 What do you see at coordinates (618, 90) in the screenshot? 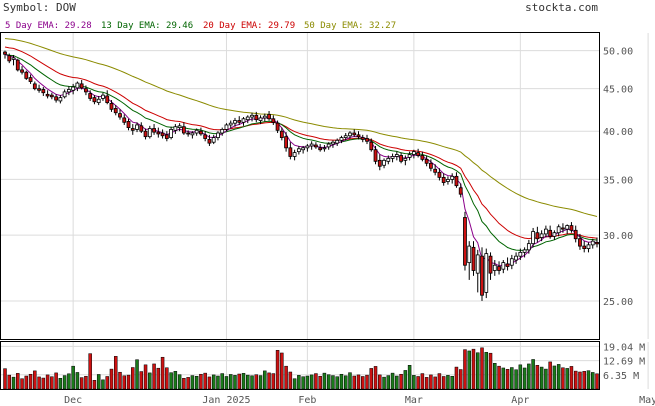
I see `price-tick-label: 45.00` at bounding box center [618, 90].